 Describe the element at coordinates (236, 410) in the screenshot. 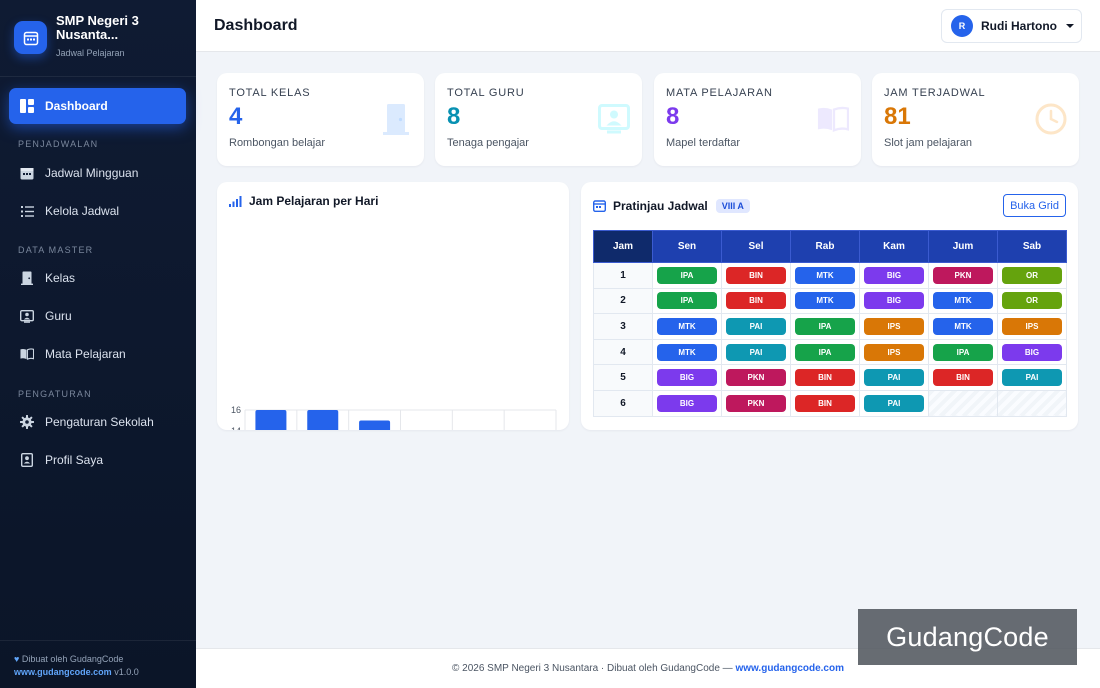

I see `y-tick-label: 16` at that location.